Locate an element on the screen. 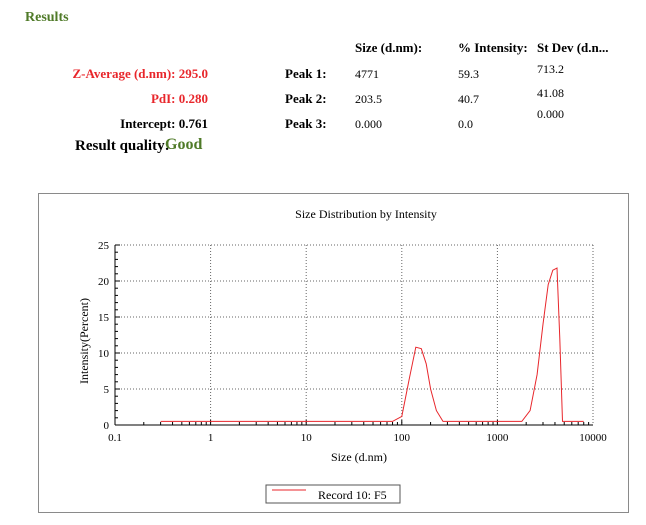  chart-title: Size Distribution by Intensity is located at coordinates (366, 214).